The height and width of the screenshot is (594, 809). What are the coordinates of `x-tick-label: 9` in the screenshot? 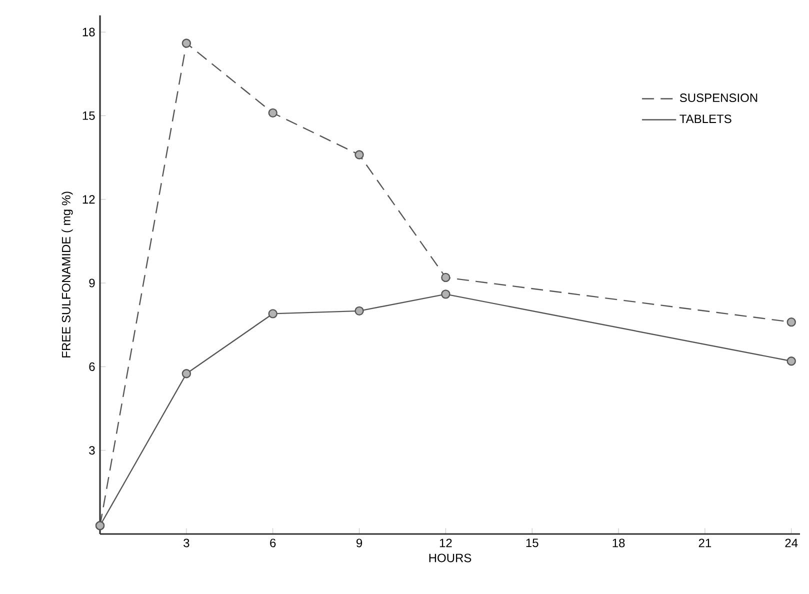 It's located at (359, 543).